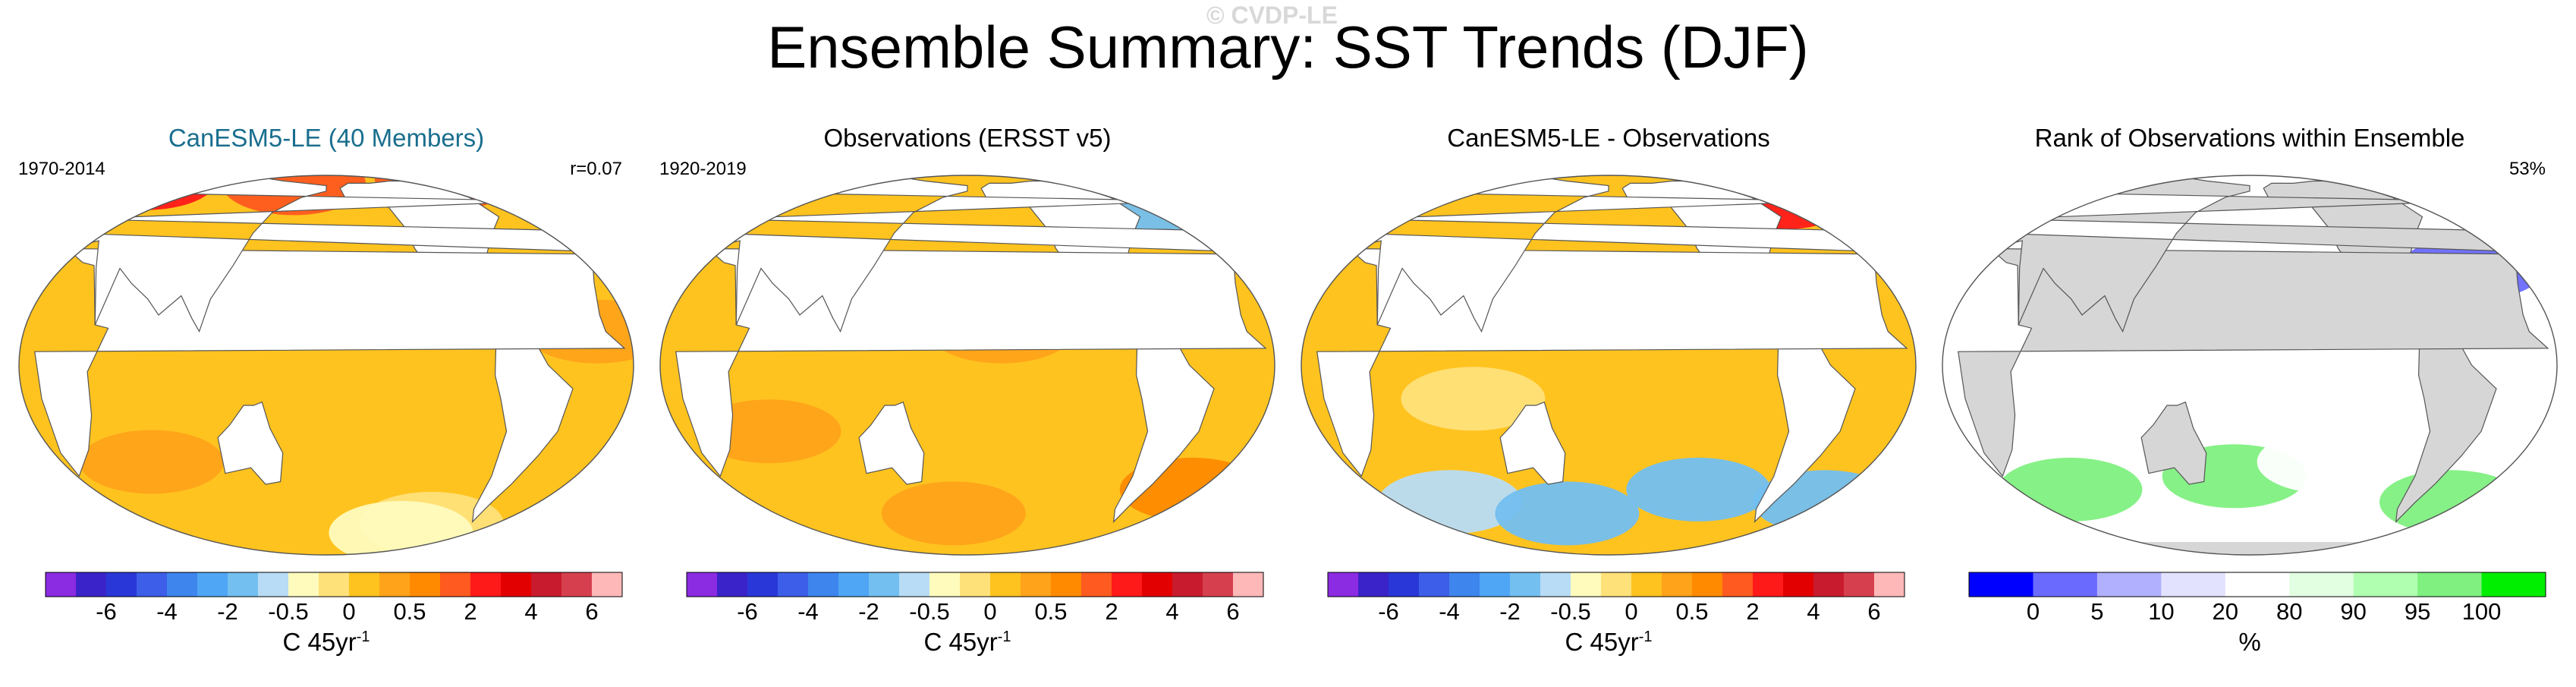  I want to click on panel-title: Observations (ERSST v5), so click(967, 138).